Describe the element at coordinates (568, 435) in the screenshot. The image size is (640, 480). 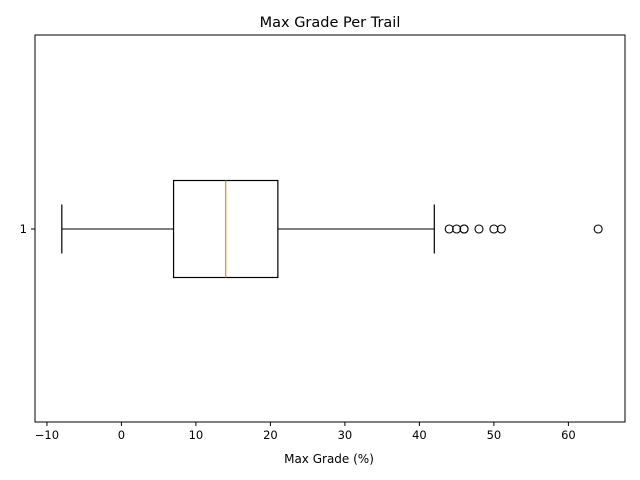
I see `x-tick-label: 60` at that location.